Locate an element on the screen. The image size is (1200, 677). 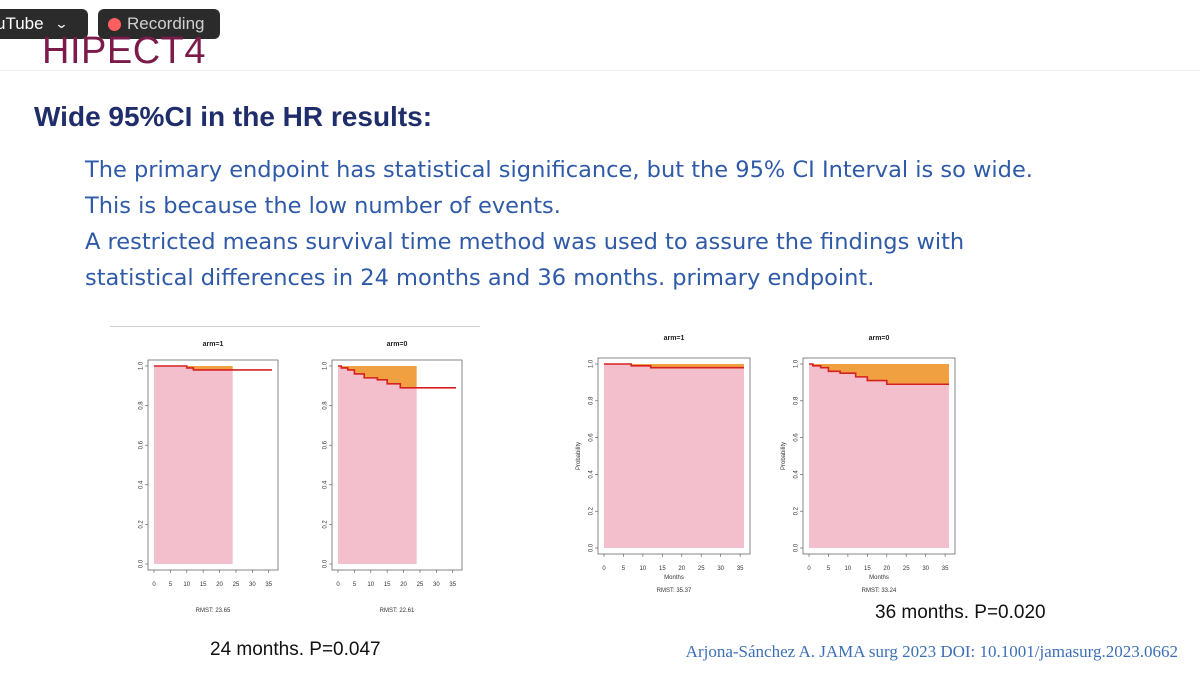
section-heading: Wide 95%CI in the HR results: is located at coordinates (233, 116).